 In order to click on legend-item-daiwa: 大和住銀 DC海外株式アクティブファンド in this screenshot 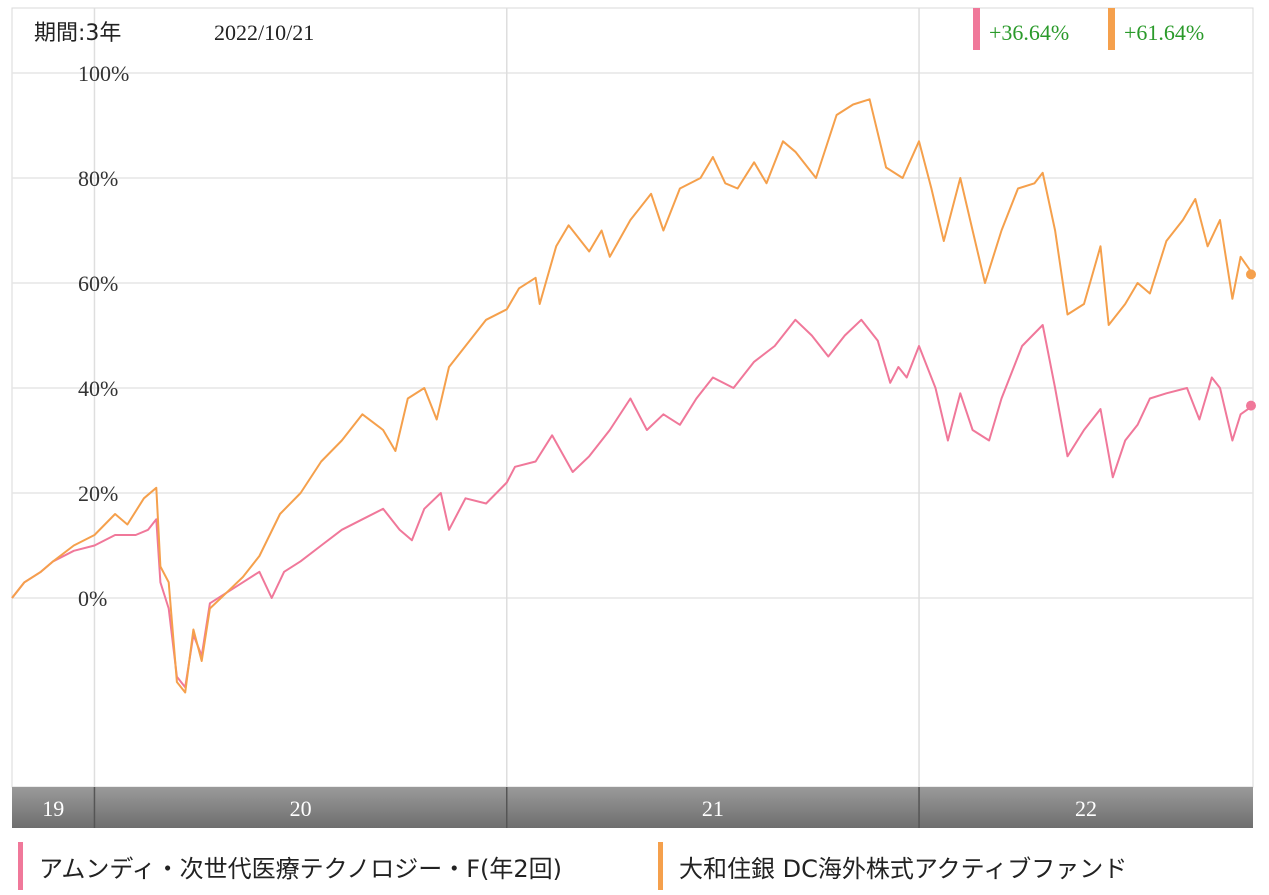, I will do `click(892, 866)`.